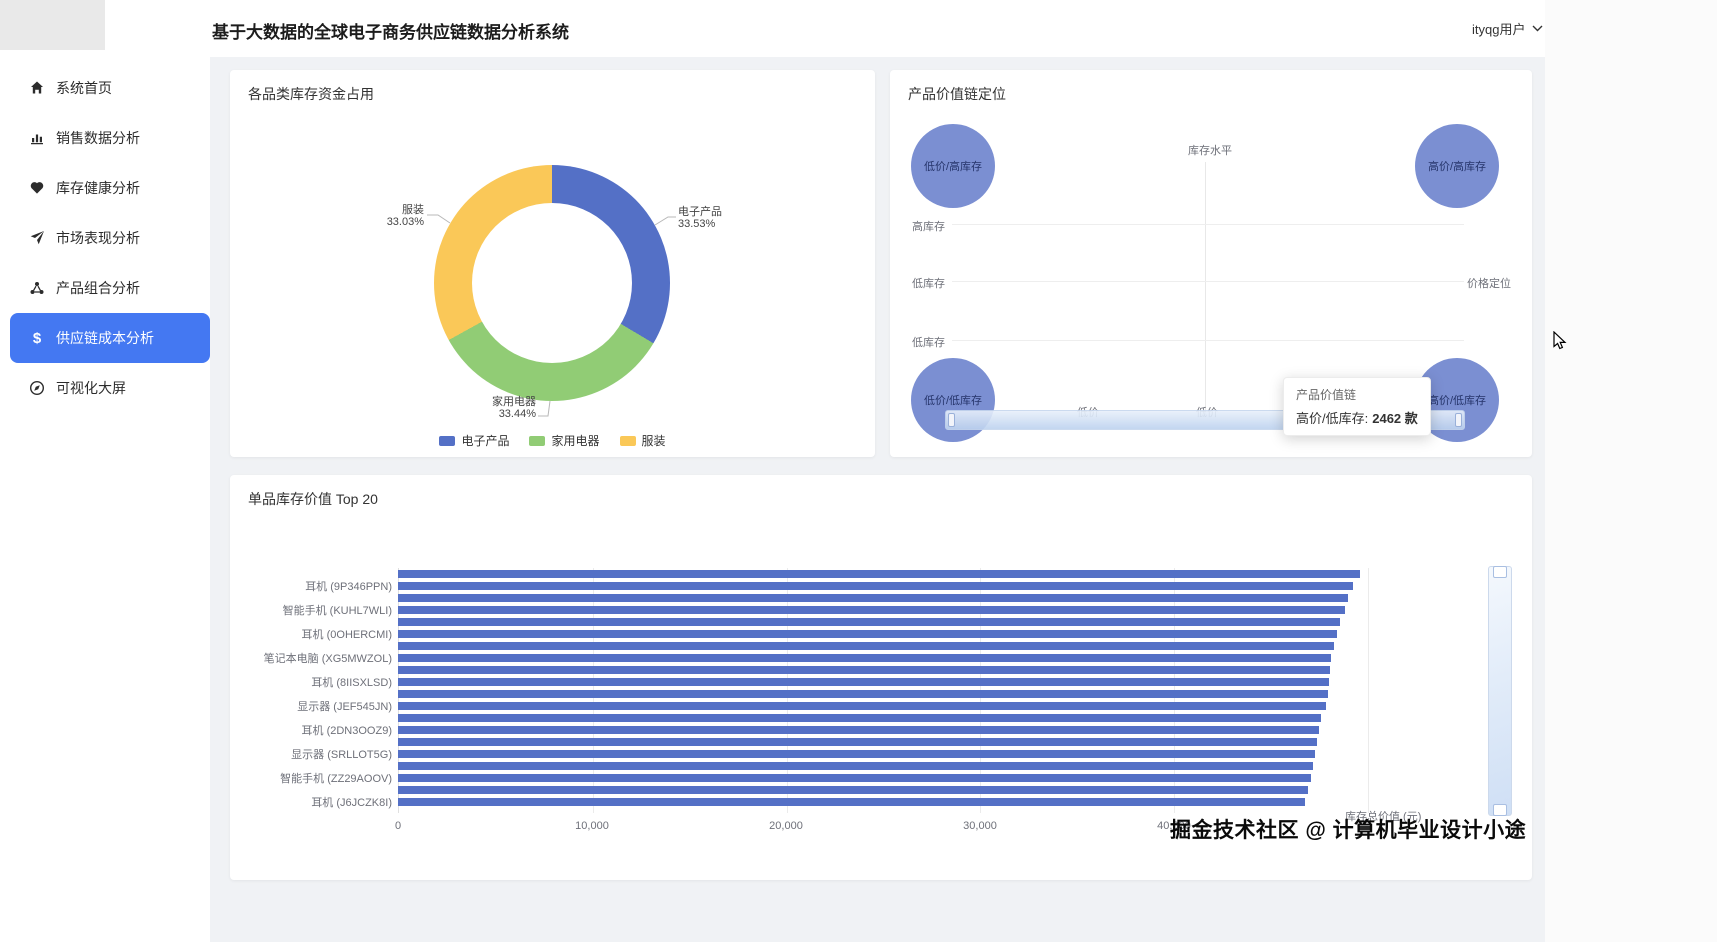 The image size is (1717, 942). I want to click on bar-row: 耳机 (9P346PPN), so click(799, 586).